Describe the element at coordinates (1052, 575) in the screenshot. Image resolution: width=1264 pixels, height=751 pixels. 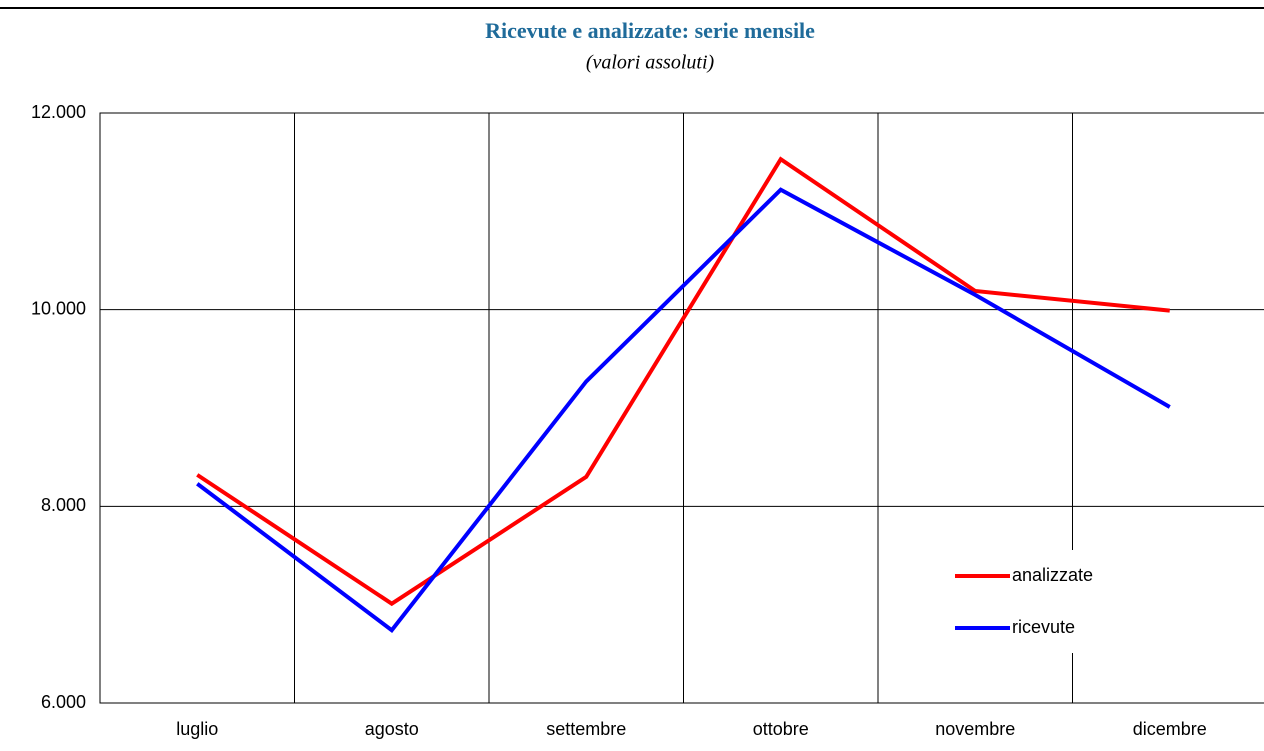
I see `legend-label: analizzate` at that location.